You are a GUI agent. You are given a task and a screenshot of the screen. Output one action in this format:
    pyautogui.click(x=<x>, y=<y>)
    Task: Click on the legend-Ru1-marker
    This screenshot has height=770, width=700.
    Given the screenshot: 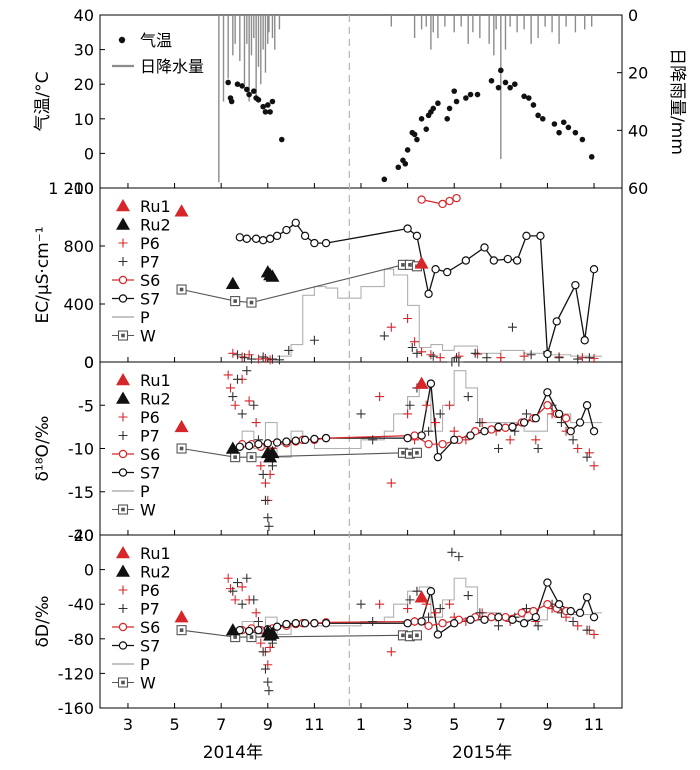 What is the action you would take?
    pyautogui.click(x=123, y=205)
    